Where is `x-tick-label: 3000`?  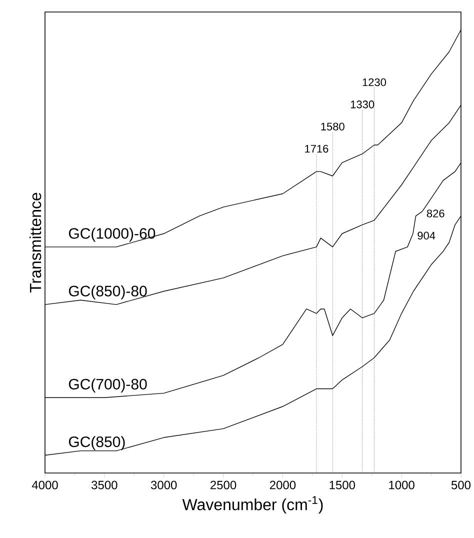 x-tick-label: 3000 is located at coordinates (163, 485).